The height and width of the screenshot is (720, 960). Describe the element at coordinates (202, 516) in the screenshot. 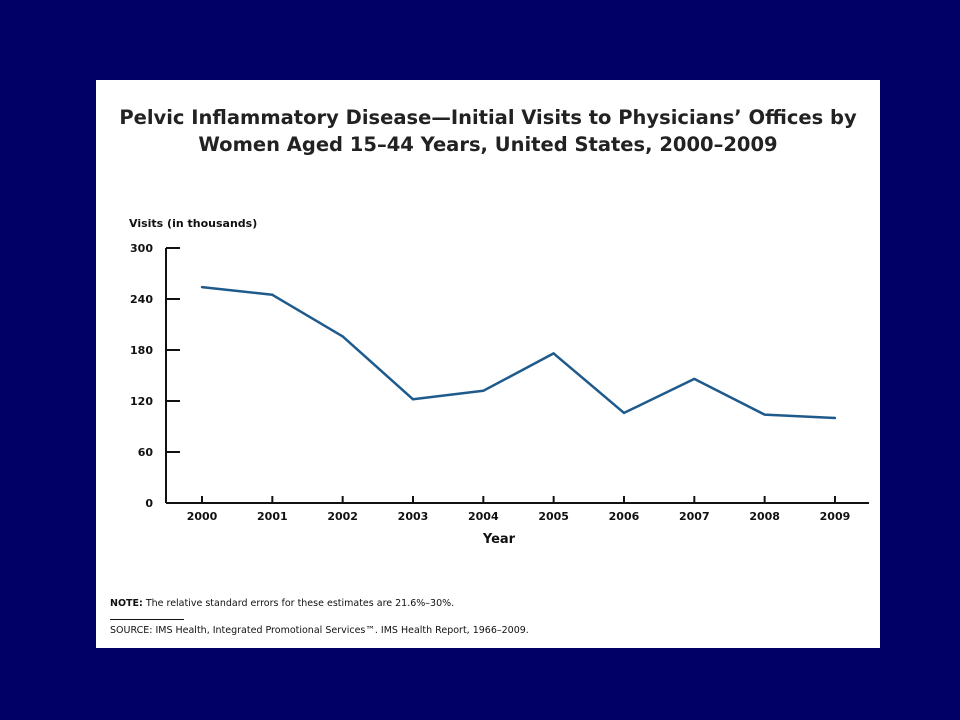

I see `x-tick-label-2000: 2000` at that location.